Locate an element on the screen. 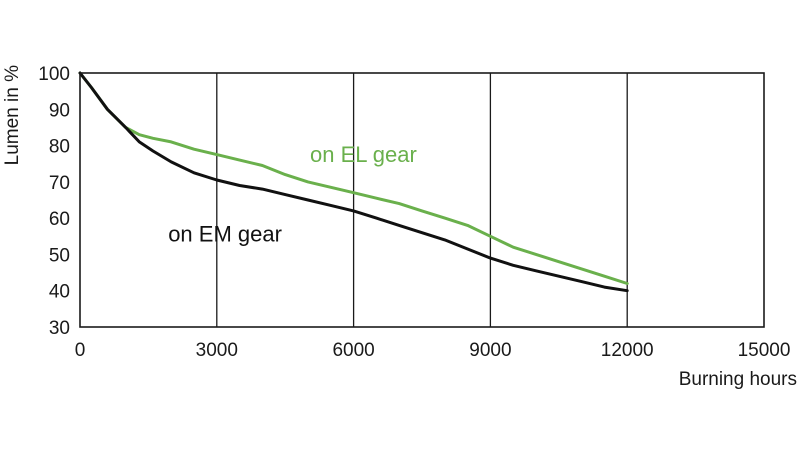  series-label-em-gear: on EM gear is located at coordinates (225, 234).